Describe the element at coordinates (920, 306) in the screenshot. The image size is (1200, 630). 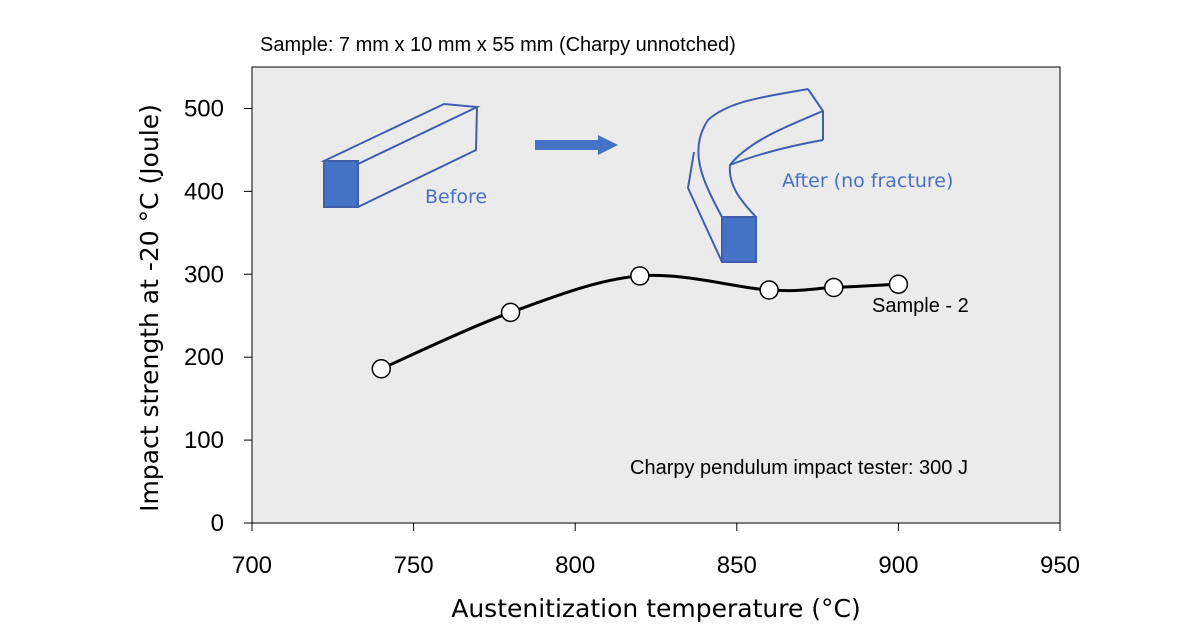
I see `series-label: Sample - 2` at that location.